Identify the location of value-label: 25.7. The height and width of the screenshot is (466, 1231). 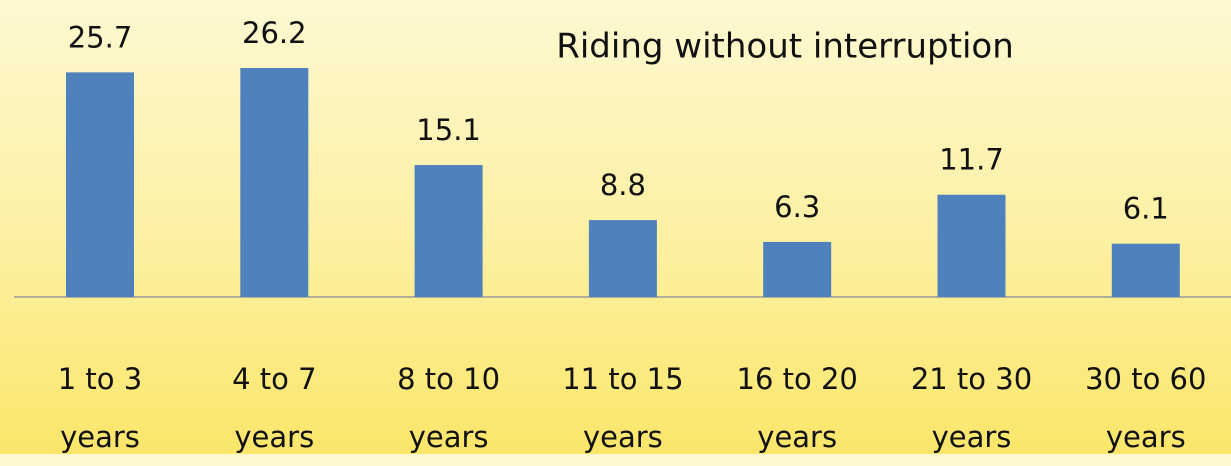
(100, 37).